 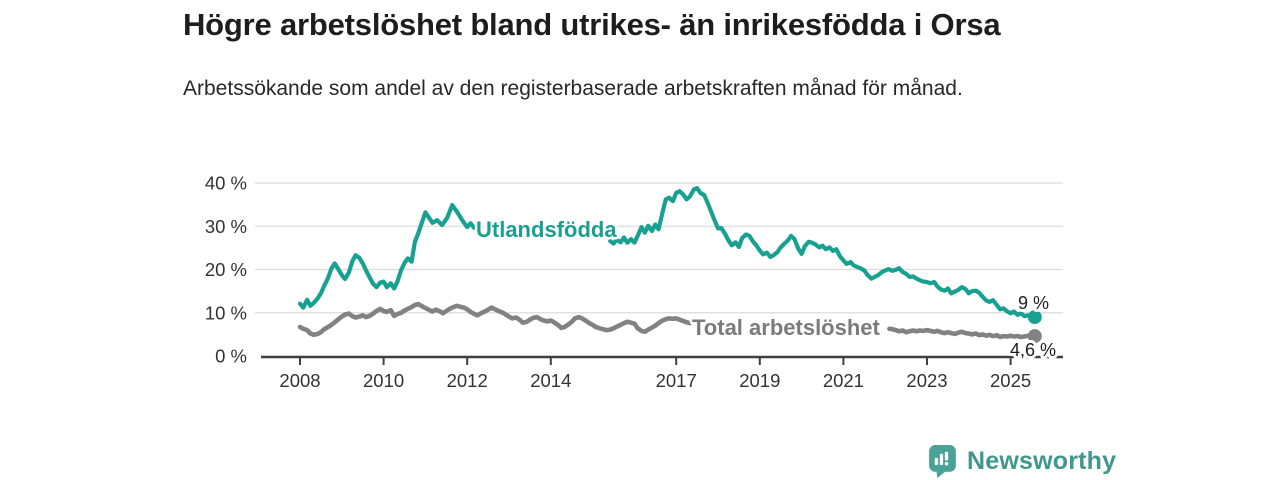 I want to click on x-tick-label: 2017, so click(x=676, y=380).